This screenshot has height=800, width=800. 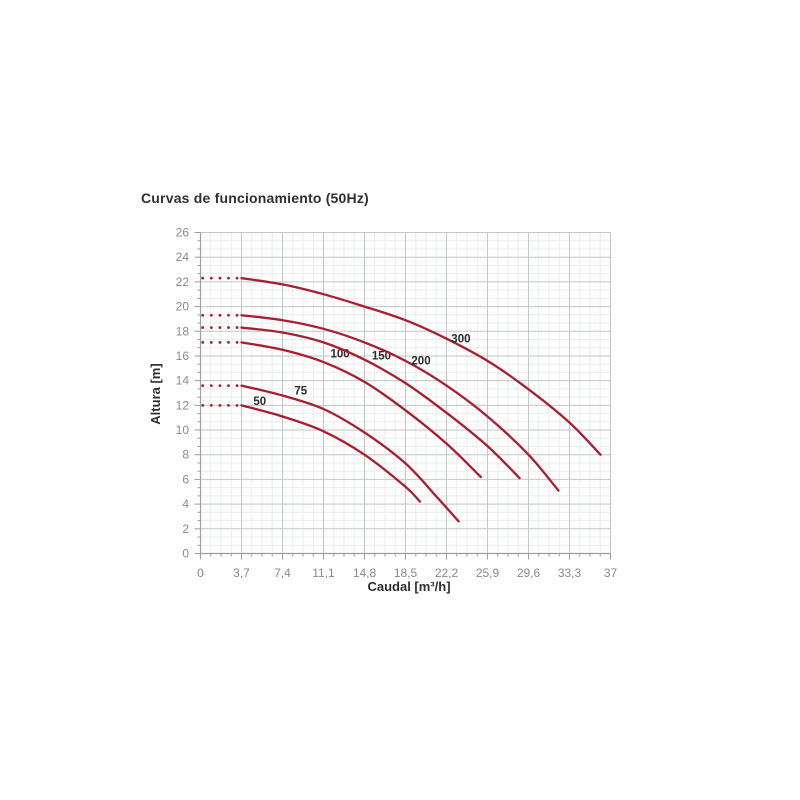 I want to click on x-tick-label: 3,7, so click(x=241, y=573).